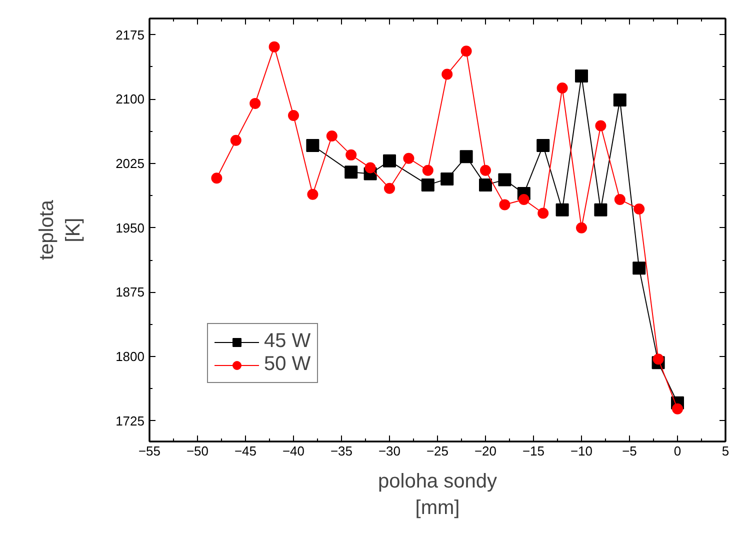 This screenshot has height=539, width=730. What do you see at coordinates (581, 451) in the screenshot?
I see `x-tick-label: −10` at bounding box center [581, 451].